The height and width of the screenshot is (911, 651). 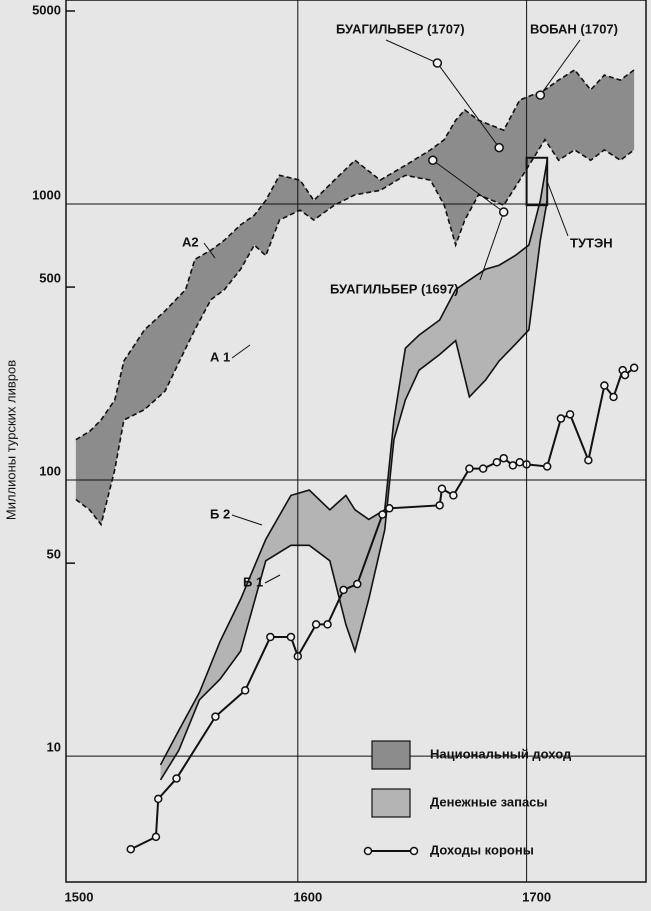 I want to click on legend-label: Денежные запасы, so click(x=489, y=801).